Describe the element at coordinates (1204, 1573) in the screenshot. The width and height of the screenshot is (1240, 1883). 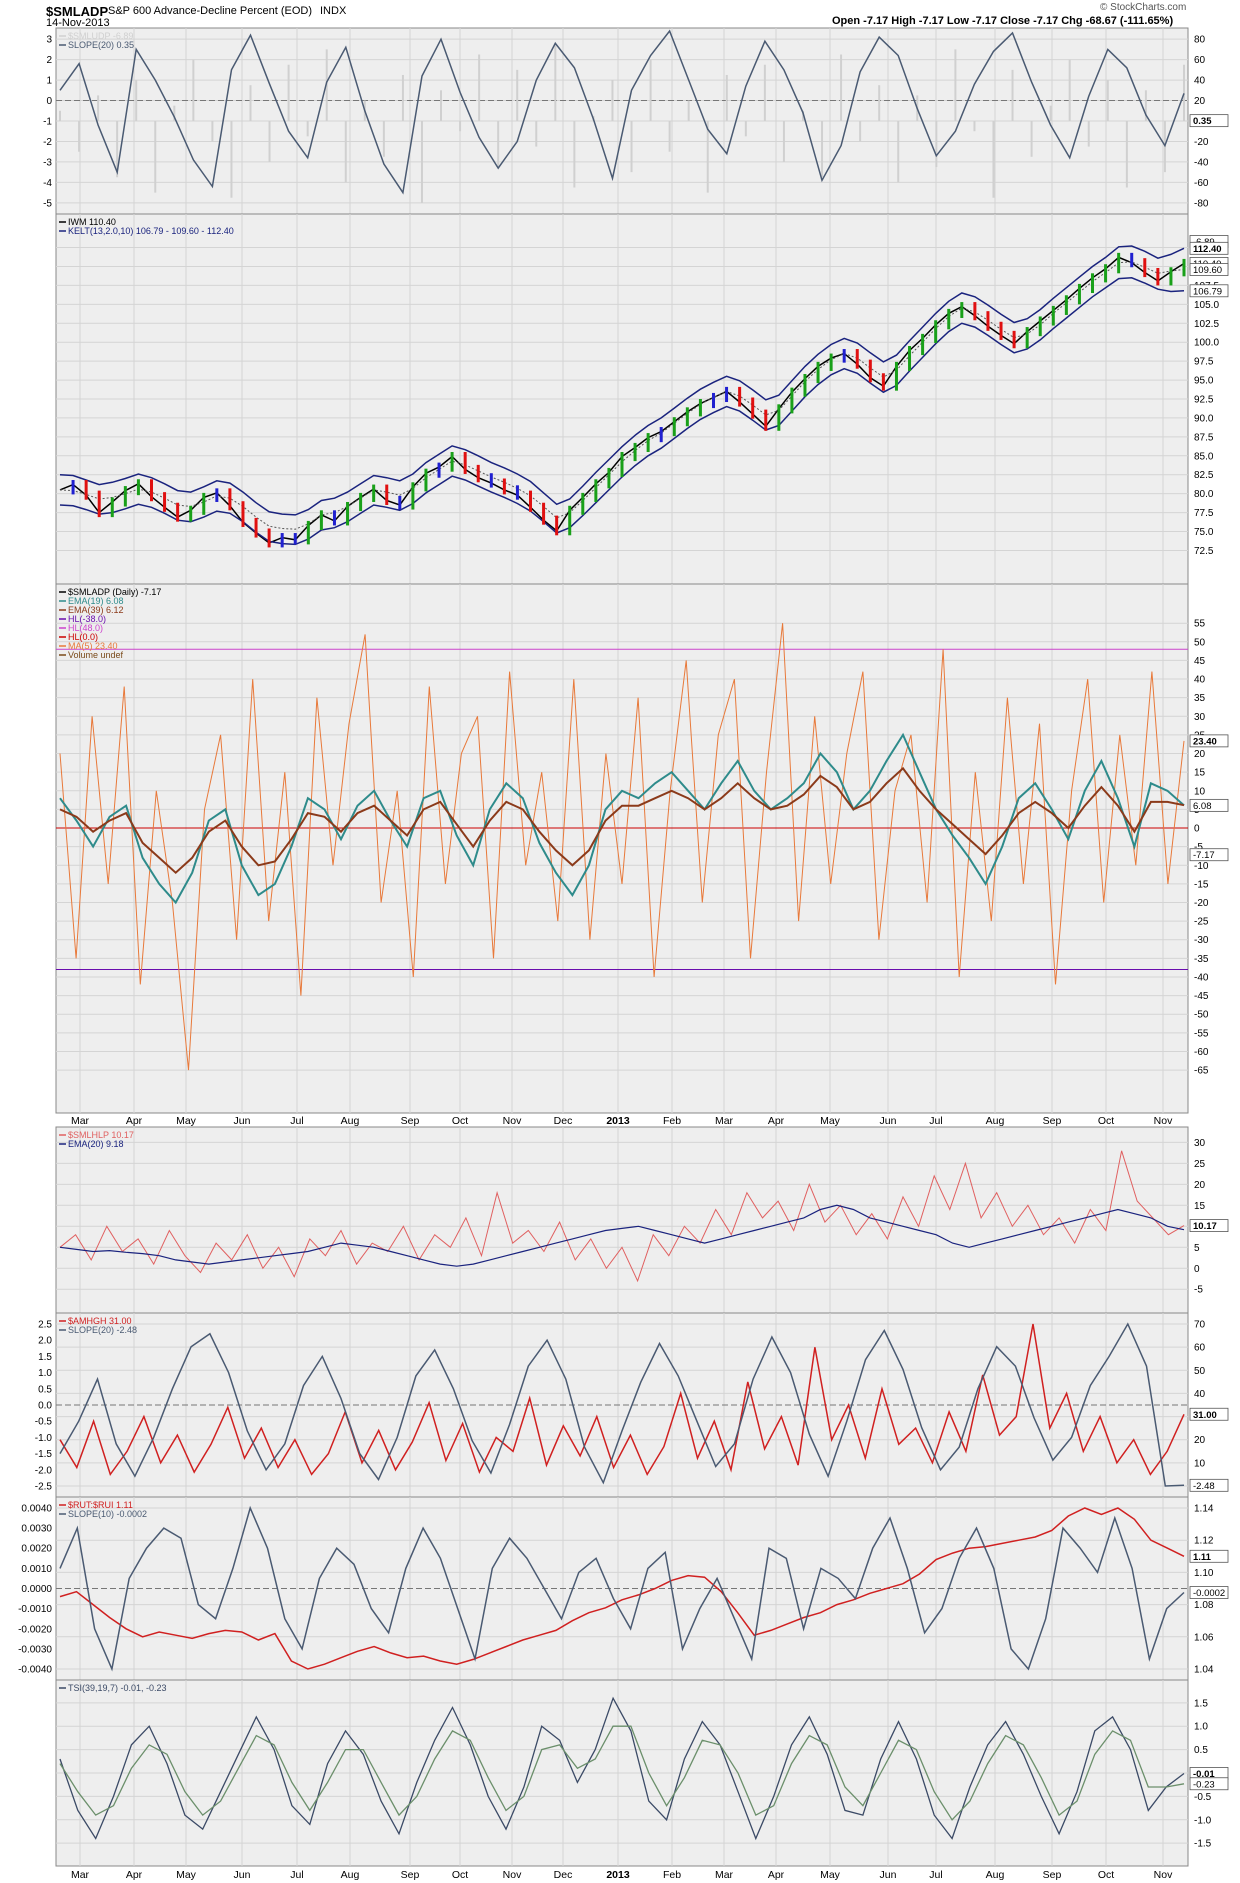
I see `right-tick-label: 1.10` at that location.